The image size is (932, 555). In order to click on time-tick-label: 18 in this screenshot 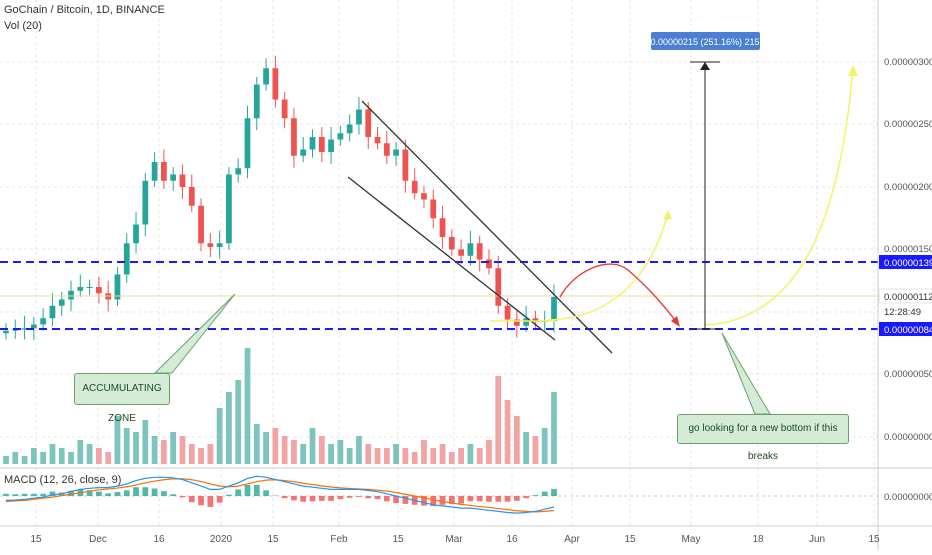, I will do `click(758, 539)`.